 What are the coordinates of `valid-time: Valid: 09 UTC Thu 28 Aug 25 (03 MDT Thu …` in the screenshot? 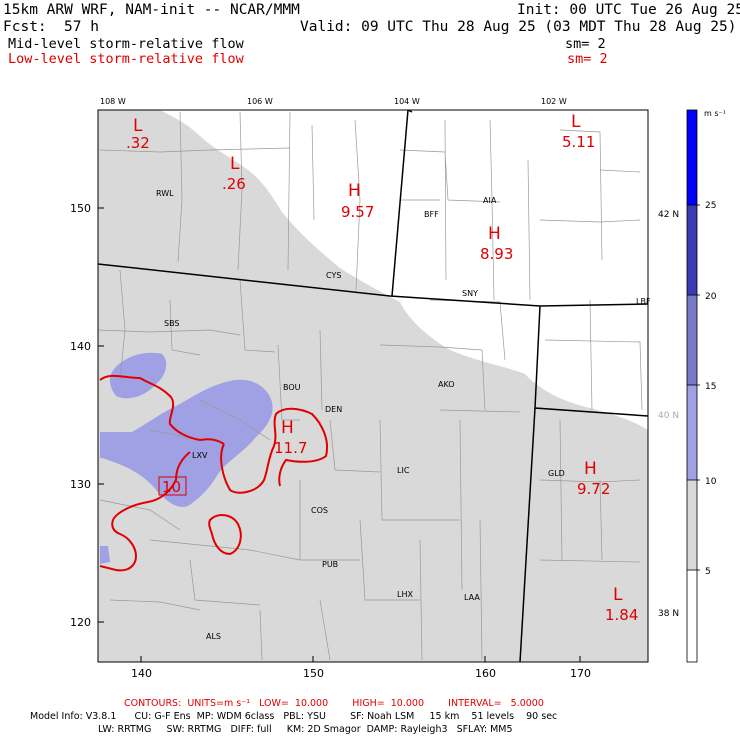 It's located at (518, 27).